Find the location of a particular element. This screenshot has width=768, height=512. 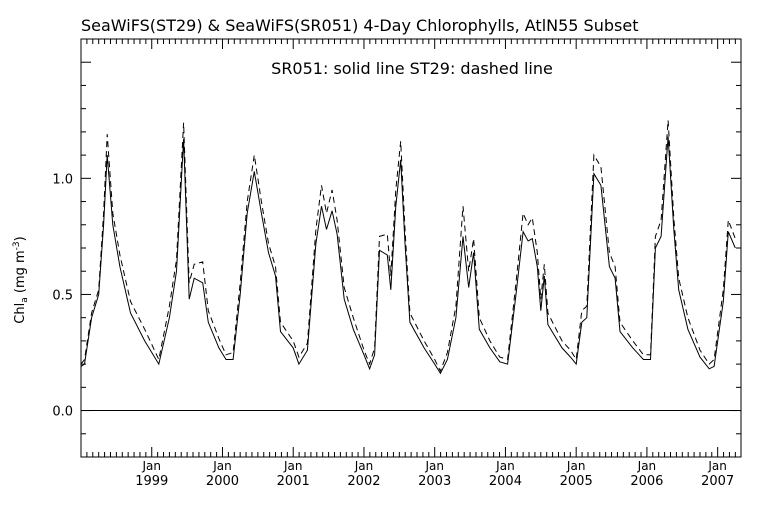

x-tick-label-year: 2007 is located at coordinates (717, 481).